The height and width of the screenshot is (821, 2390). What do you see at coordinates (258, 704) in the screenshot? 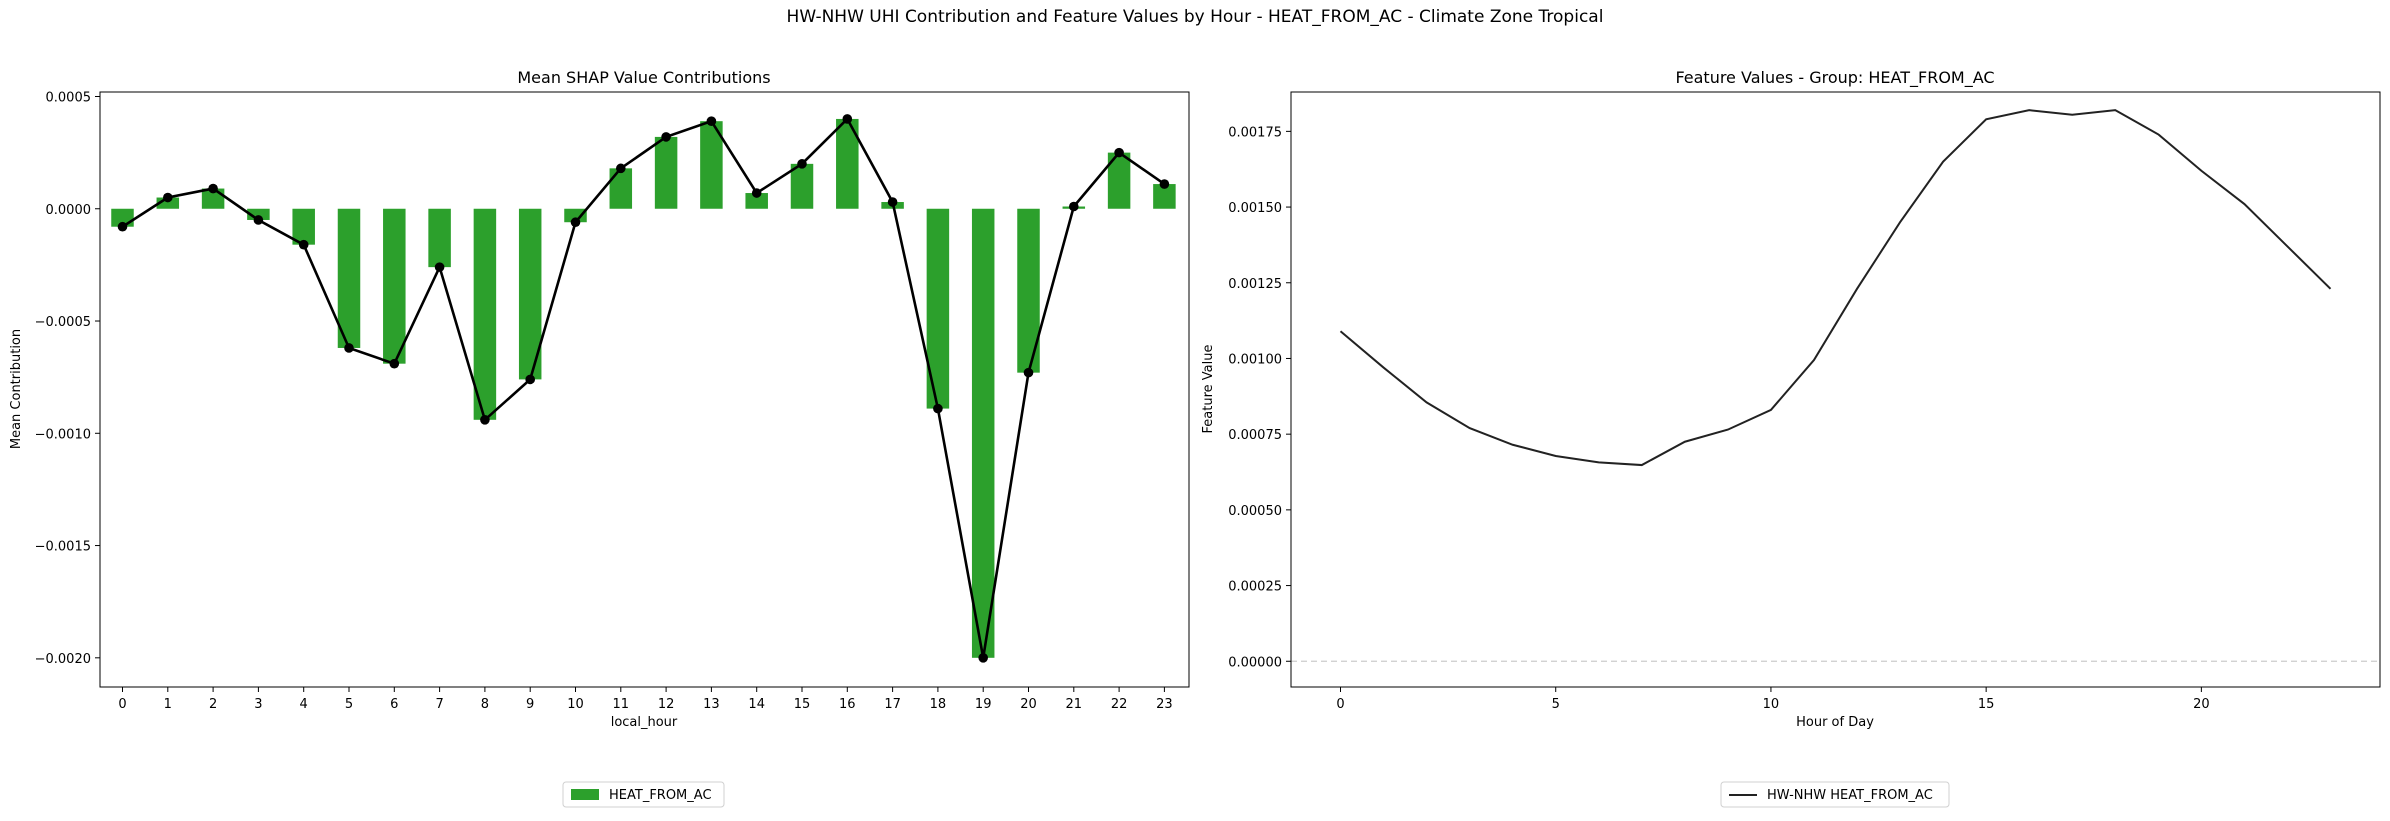
I see `x-tick-label: 3` at bounding box center [258, 704].